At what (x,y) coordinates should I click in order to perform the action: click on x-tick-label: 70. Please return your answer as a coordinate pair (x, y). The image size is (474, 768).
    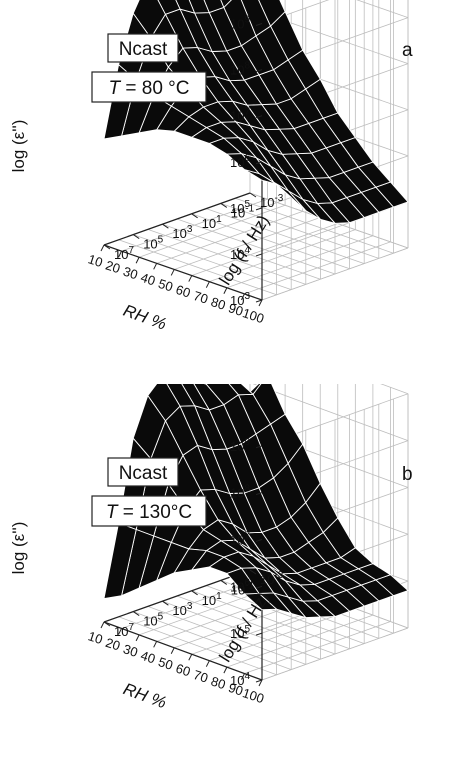
    Looking at the image, I should click on (201, 297).